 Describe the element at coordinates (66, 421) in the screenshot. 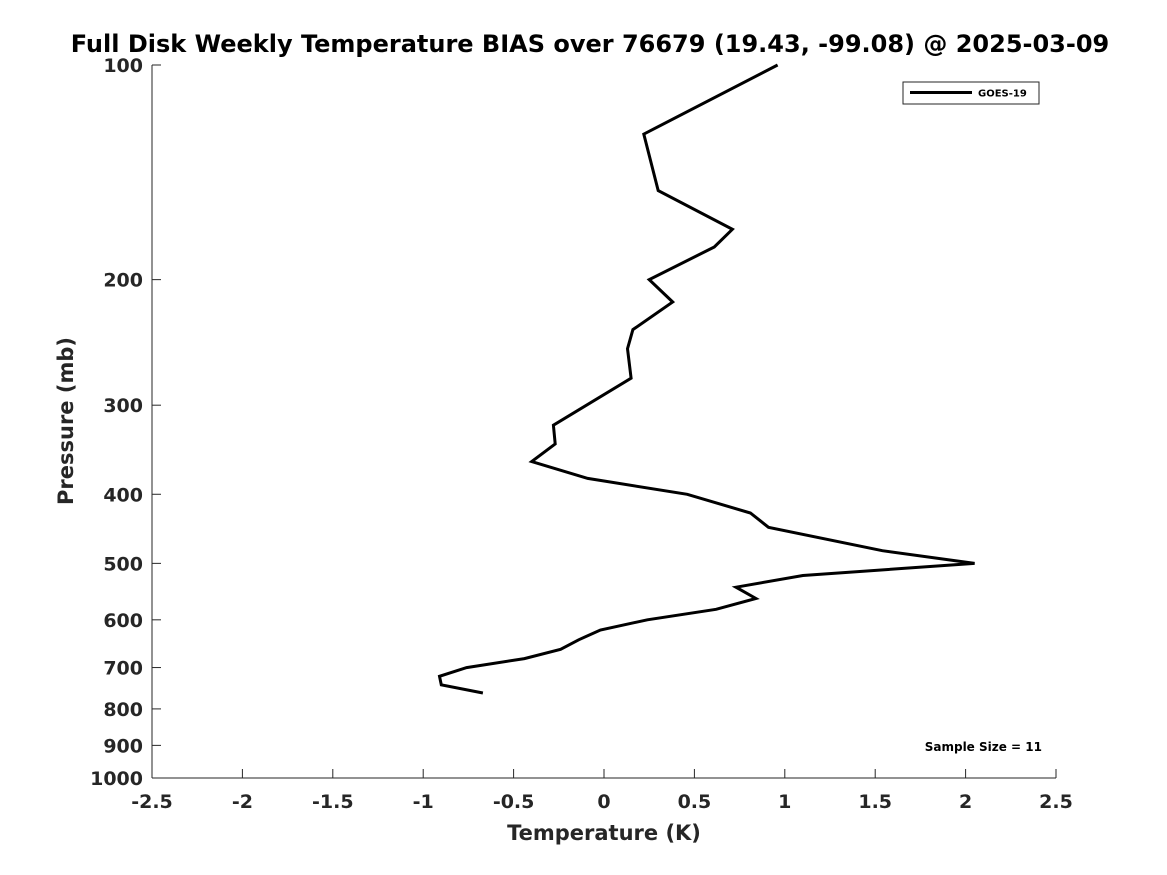

I see `y-axis-label: Pressure (mb)` at that location.